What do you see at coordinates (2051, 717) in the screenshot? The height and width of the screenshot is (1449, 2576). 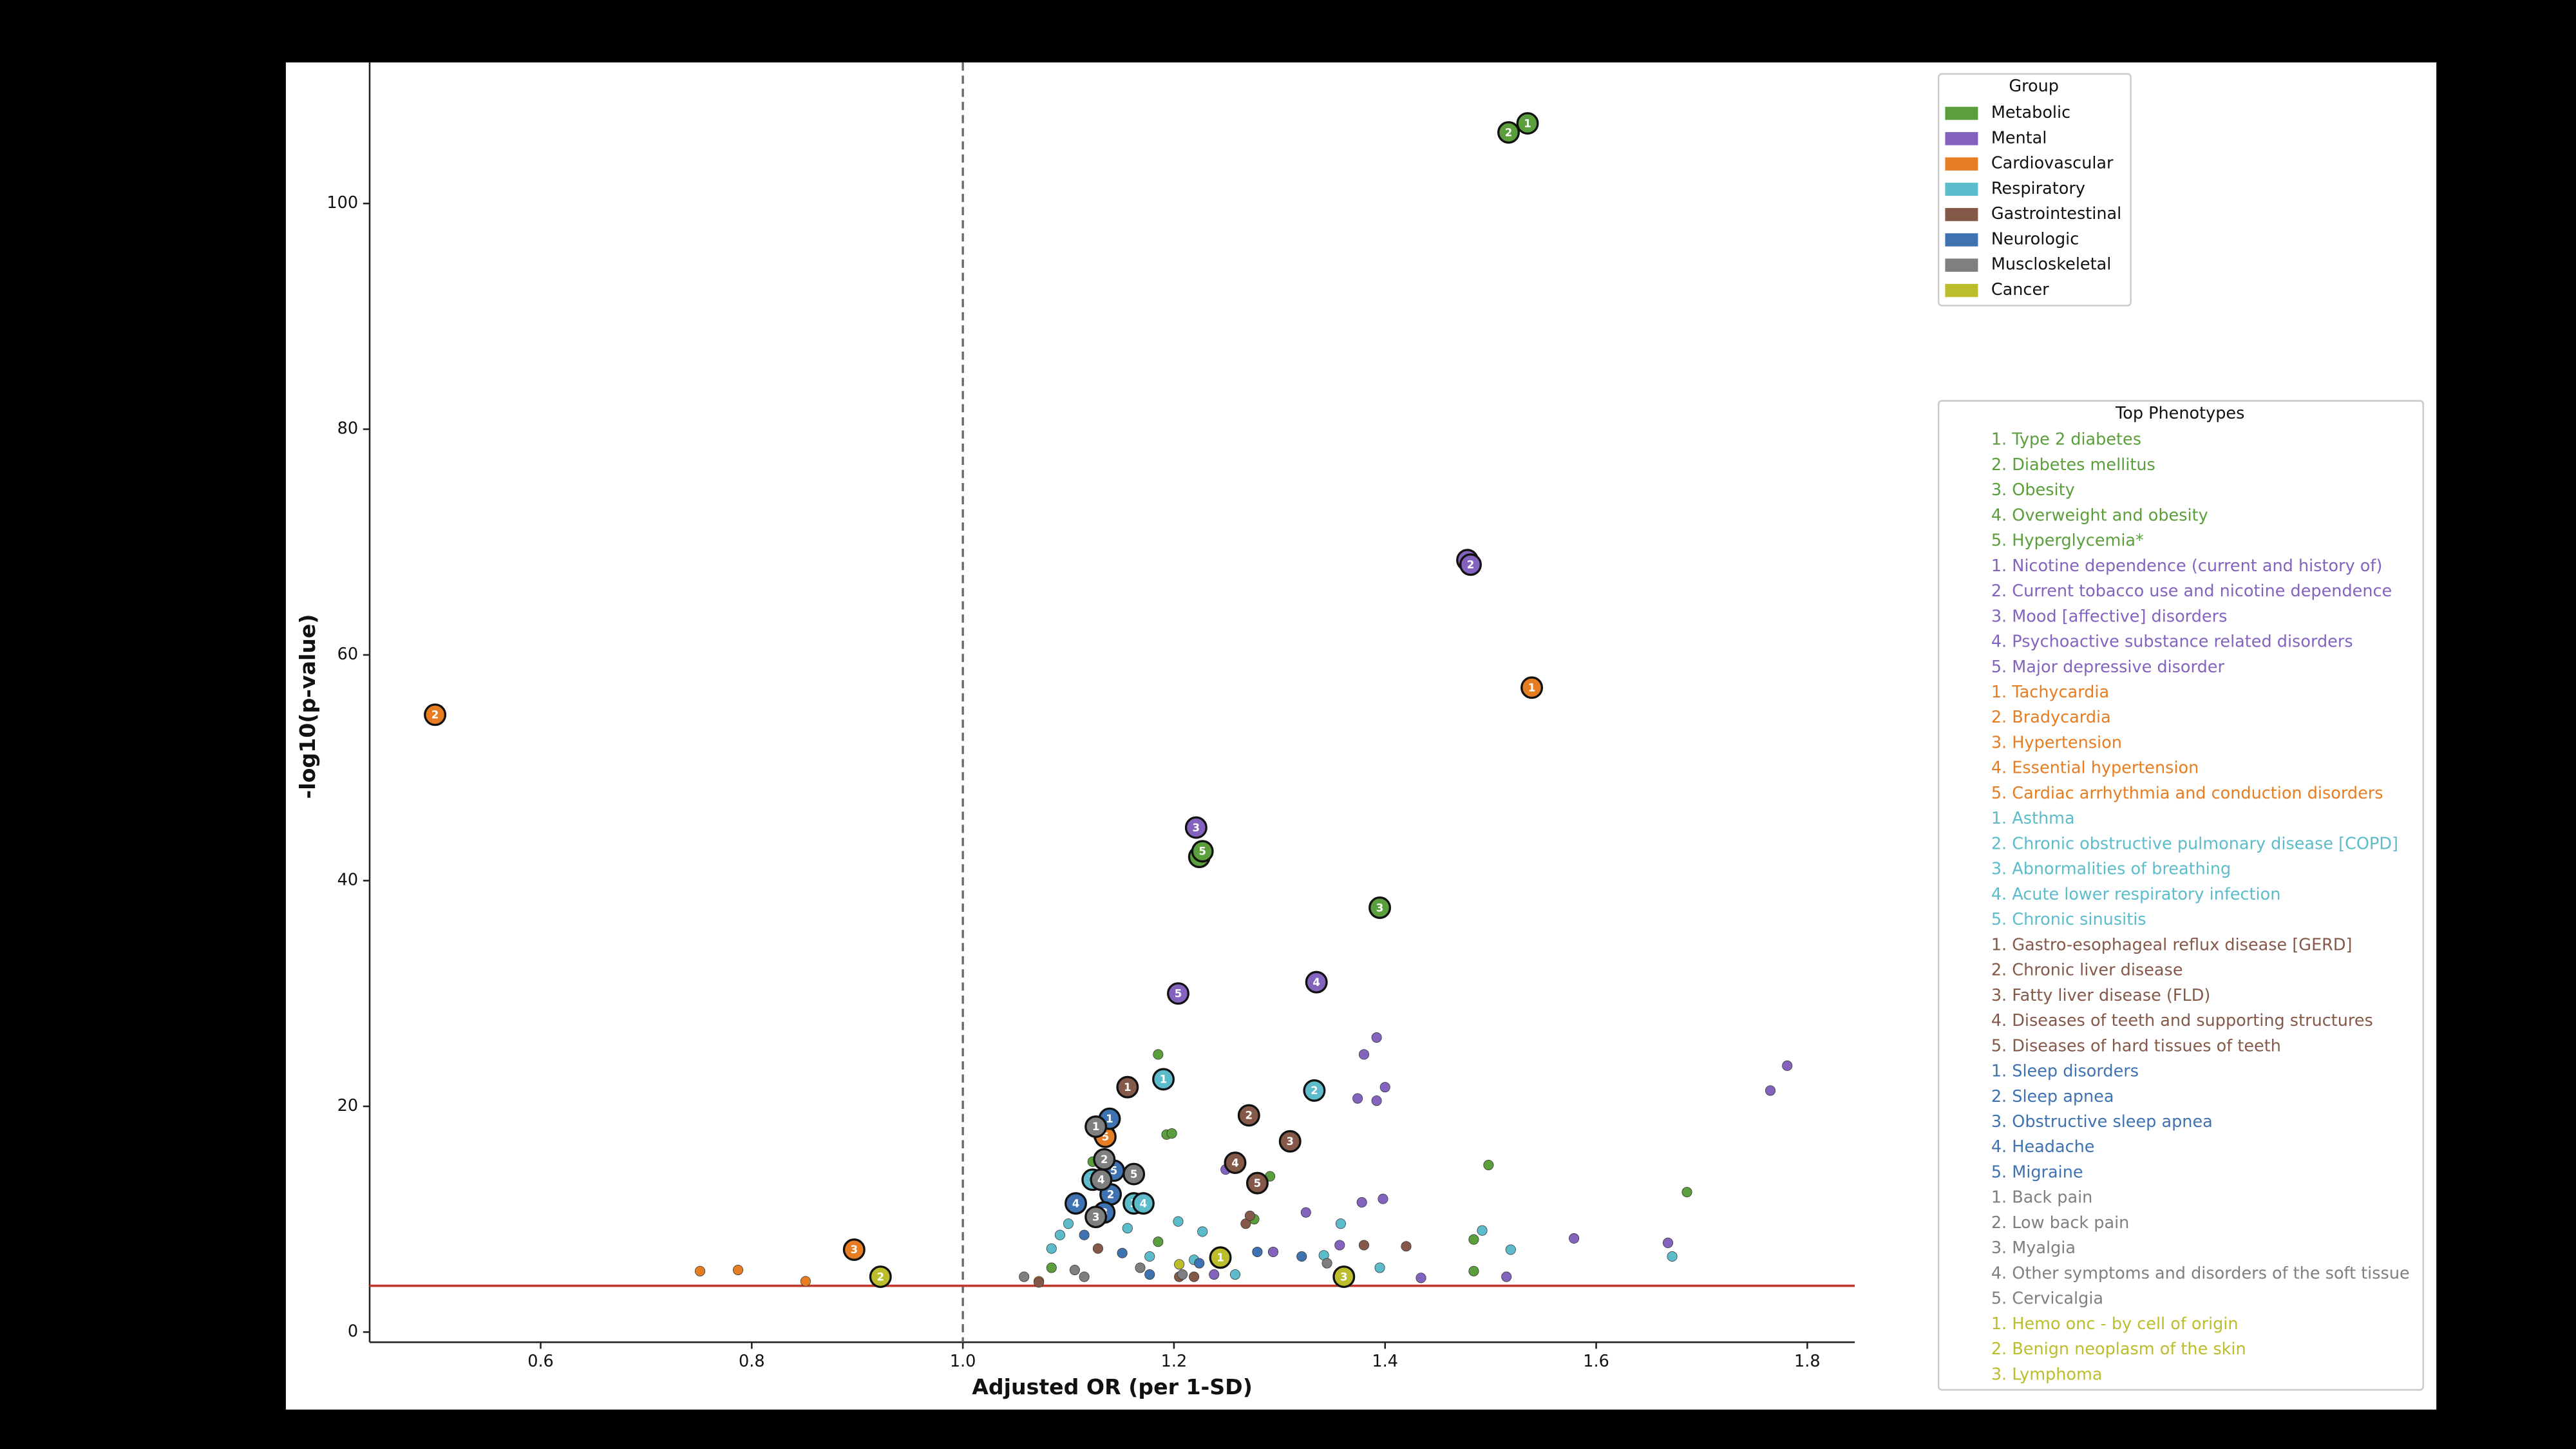 I see `top-phenotype-label: 2. Bradycardia` at bounding box center [2051, 717].